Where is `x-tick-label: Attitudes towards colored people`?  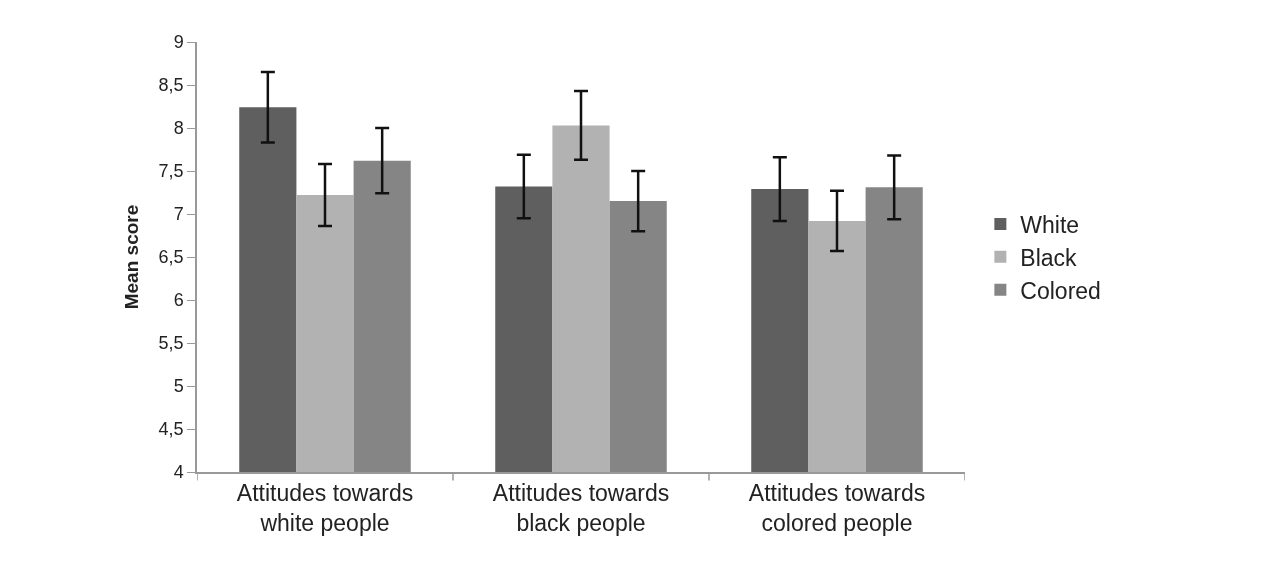
x-tick-label: Attitudes towards colored people is located at coordinates (837, 508).